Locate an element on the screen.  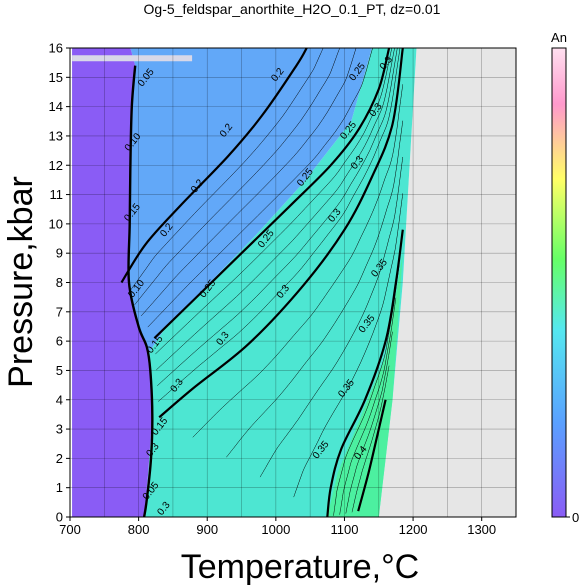
x-axis-ticks: 700 800 900 1000 1100 1200 1300 is located at coordinates (277, 527).